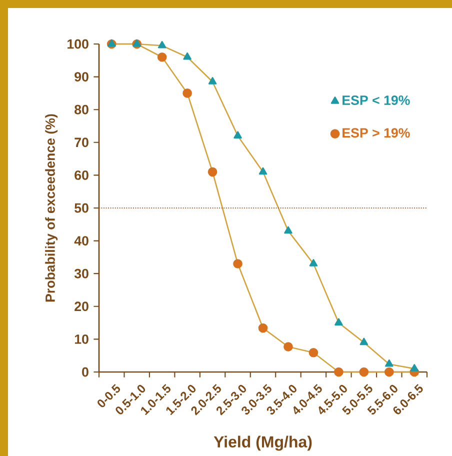 This screenshot has height=456, width=452. Describe the element at coordinates (81, 307) in the screenshot. I see `y-tick-label: 20` at that location.